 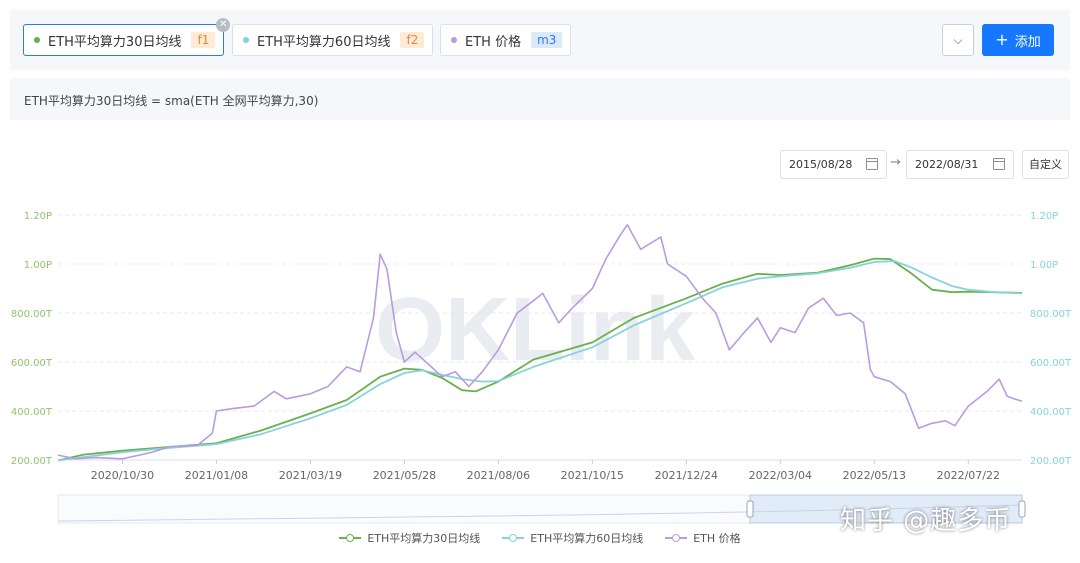 I want to click on add-button-label: 添加, so click(x=1027, y=42).